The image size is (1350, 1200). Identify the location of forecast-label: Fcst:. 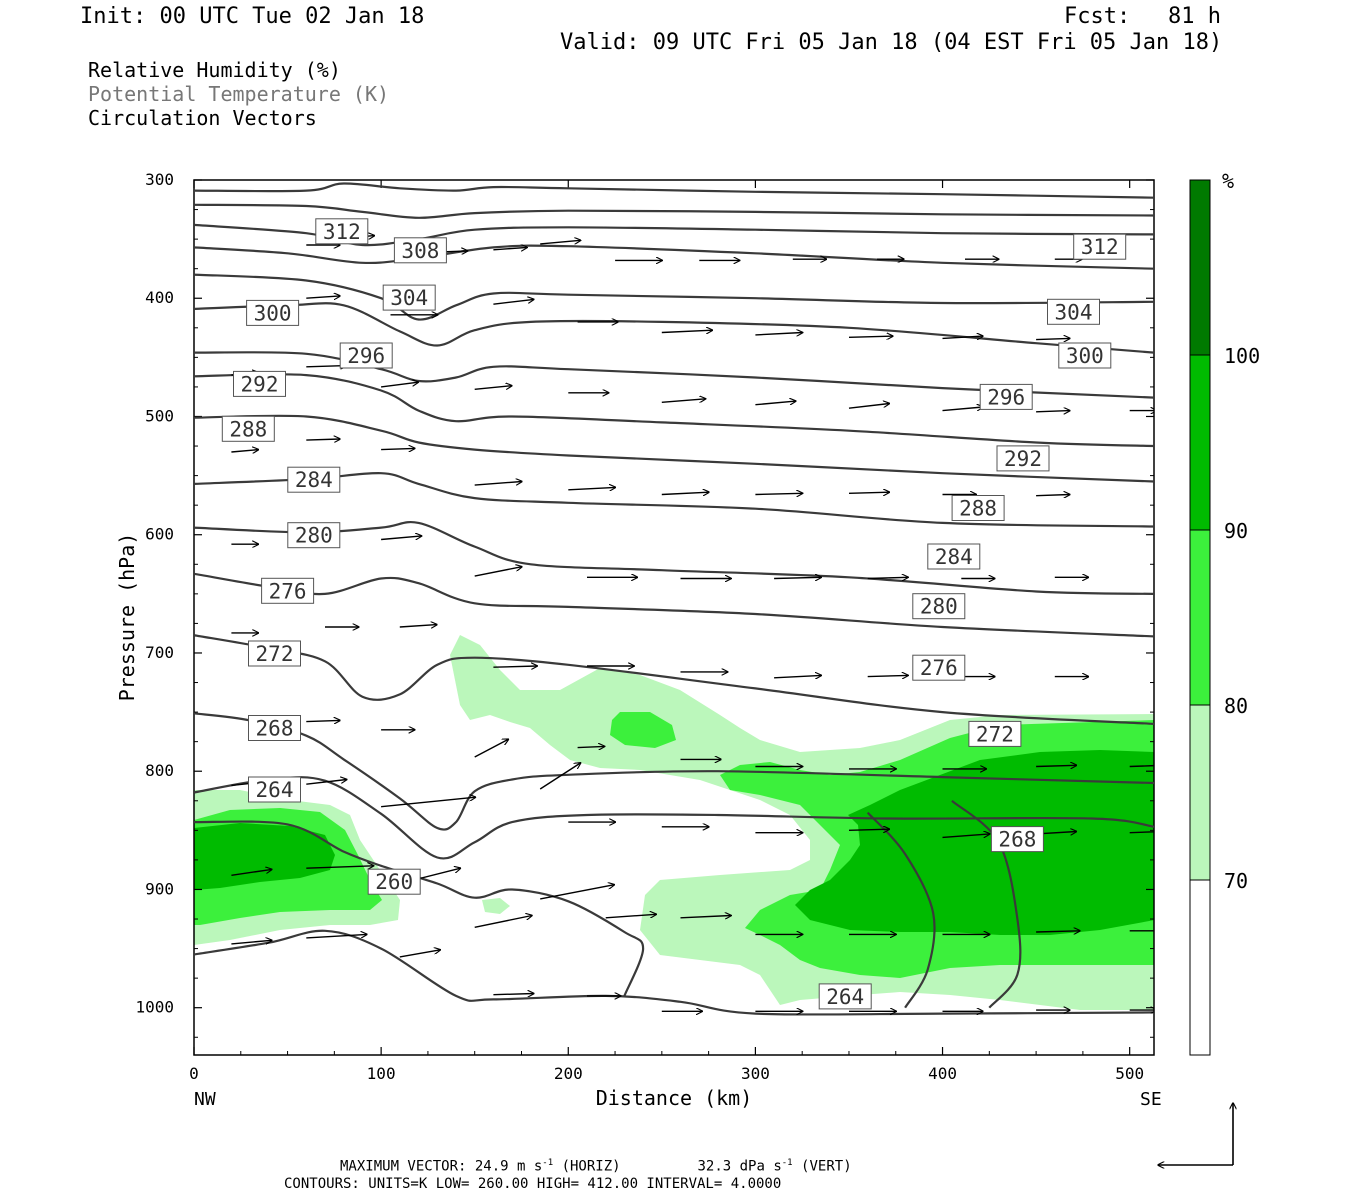
(1097, 16).